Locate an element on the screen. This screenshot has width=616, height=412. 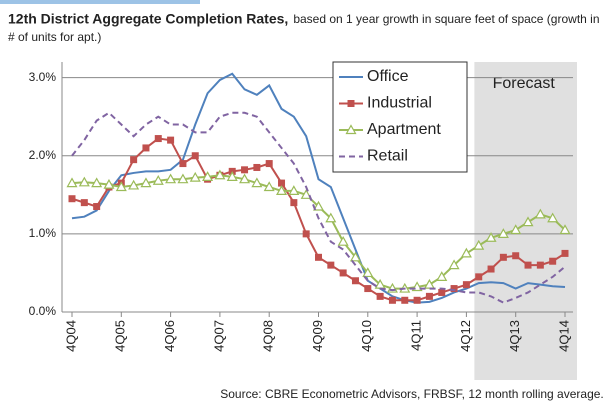
x-tick-label: 4Q07 is located at coordinates (218, 336).